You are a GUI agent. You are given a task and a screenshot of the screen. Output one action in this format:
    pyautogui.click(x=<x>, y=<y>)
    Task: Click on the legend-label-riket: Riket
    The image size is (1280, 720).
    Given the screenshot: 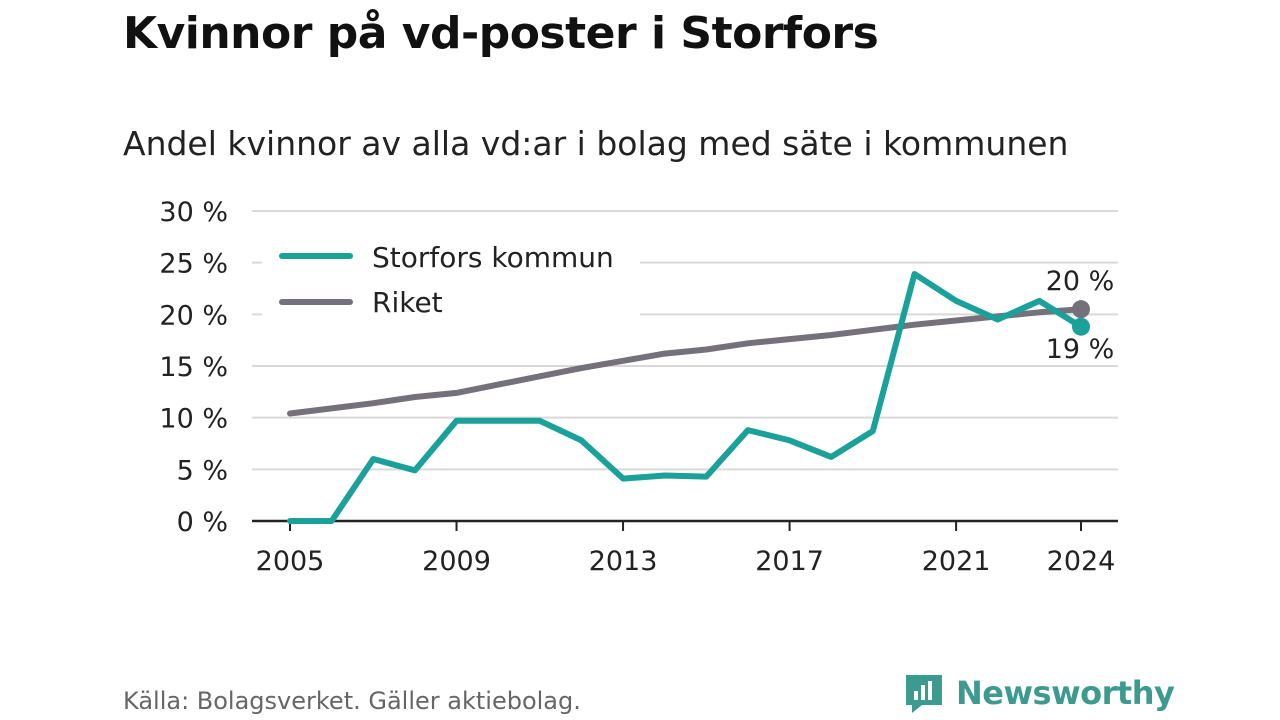 What is the action you would take?
    pyautogui.click(x=407, y=302)
    